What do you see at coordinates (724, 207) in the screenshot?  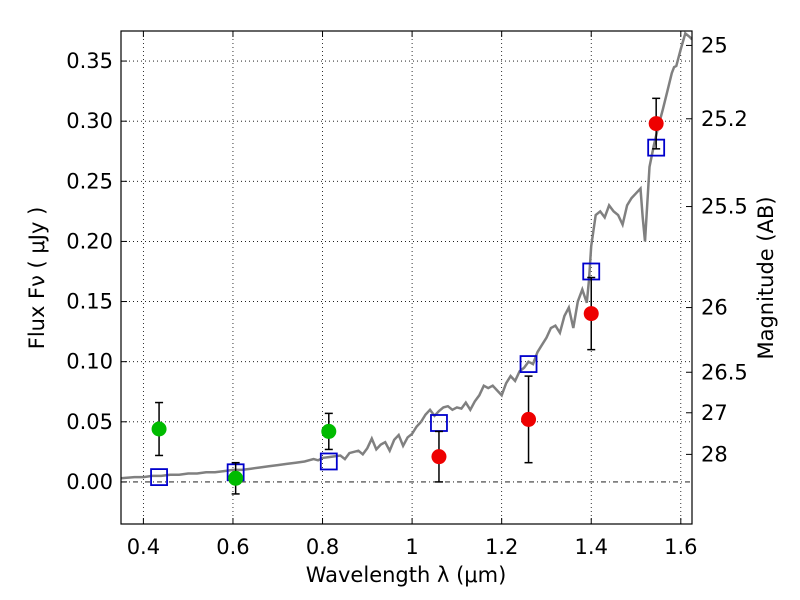 I see `mag-tick-label-2: 25.5` at bounding box center [724, 207].